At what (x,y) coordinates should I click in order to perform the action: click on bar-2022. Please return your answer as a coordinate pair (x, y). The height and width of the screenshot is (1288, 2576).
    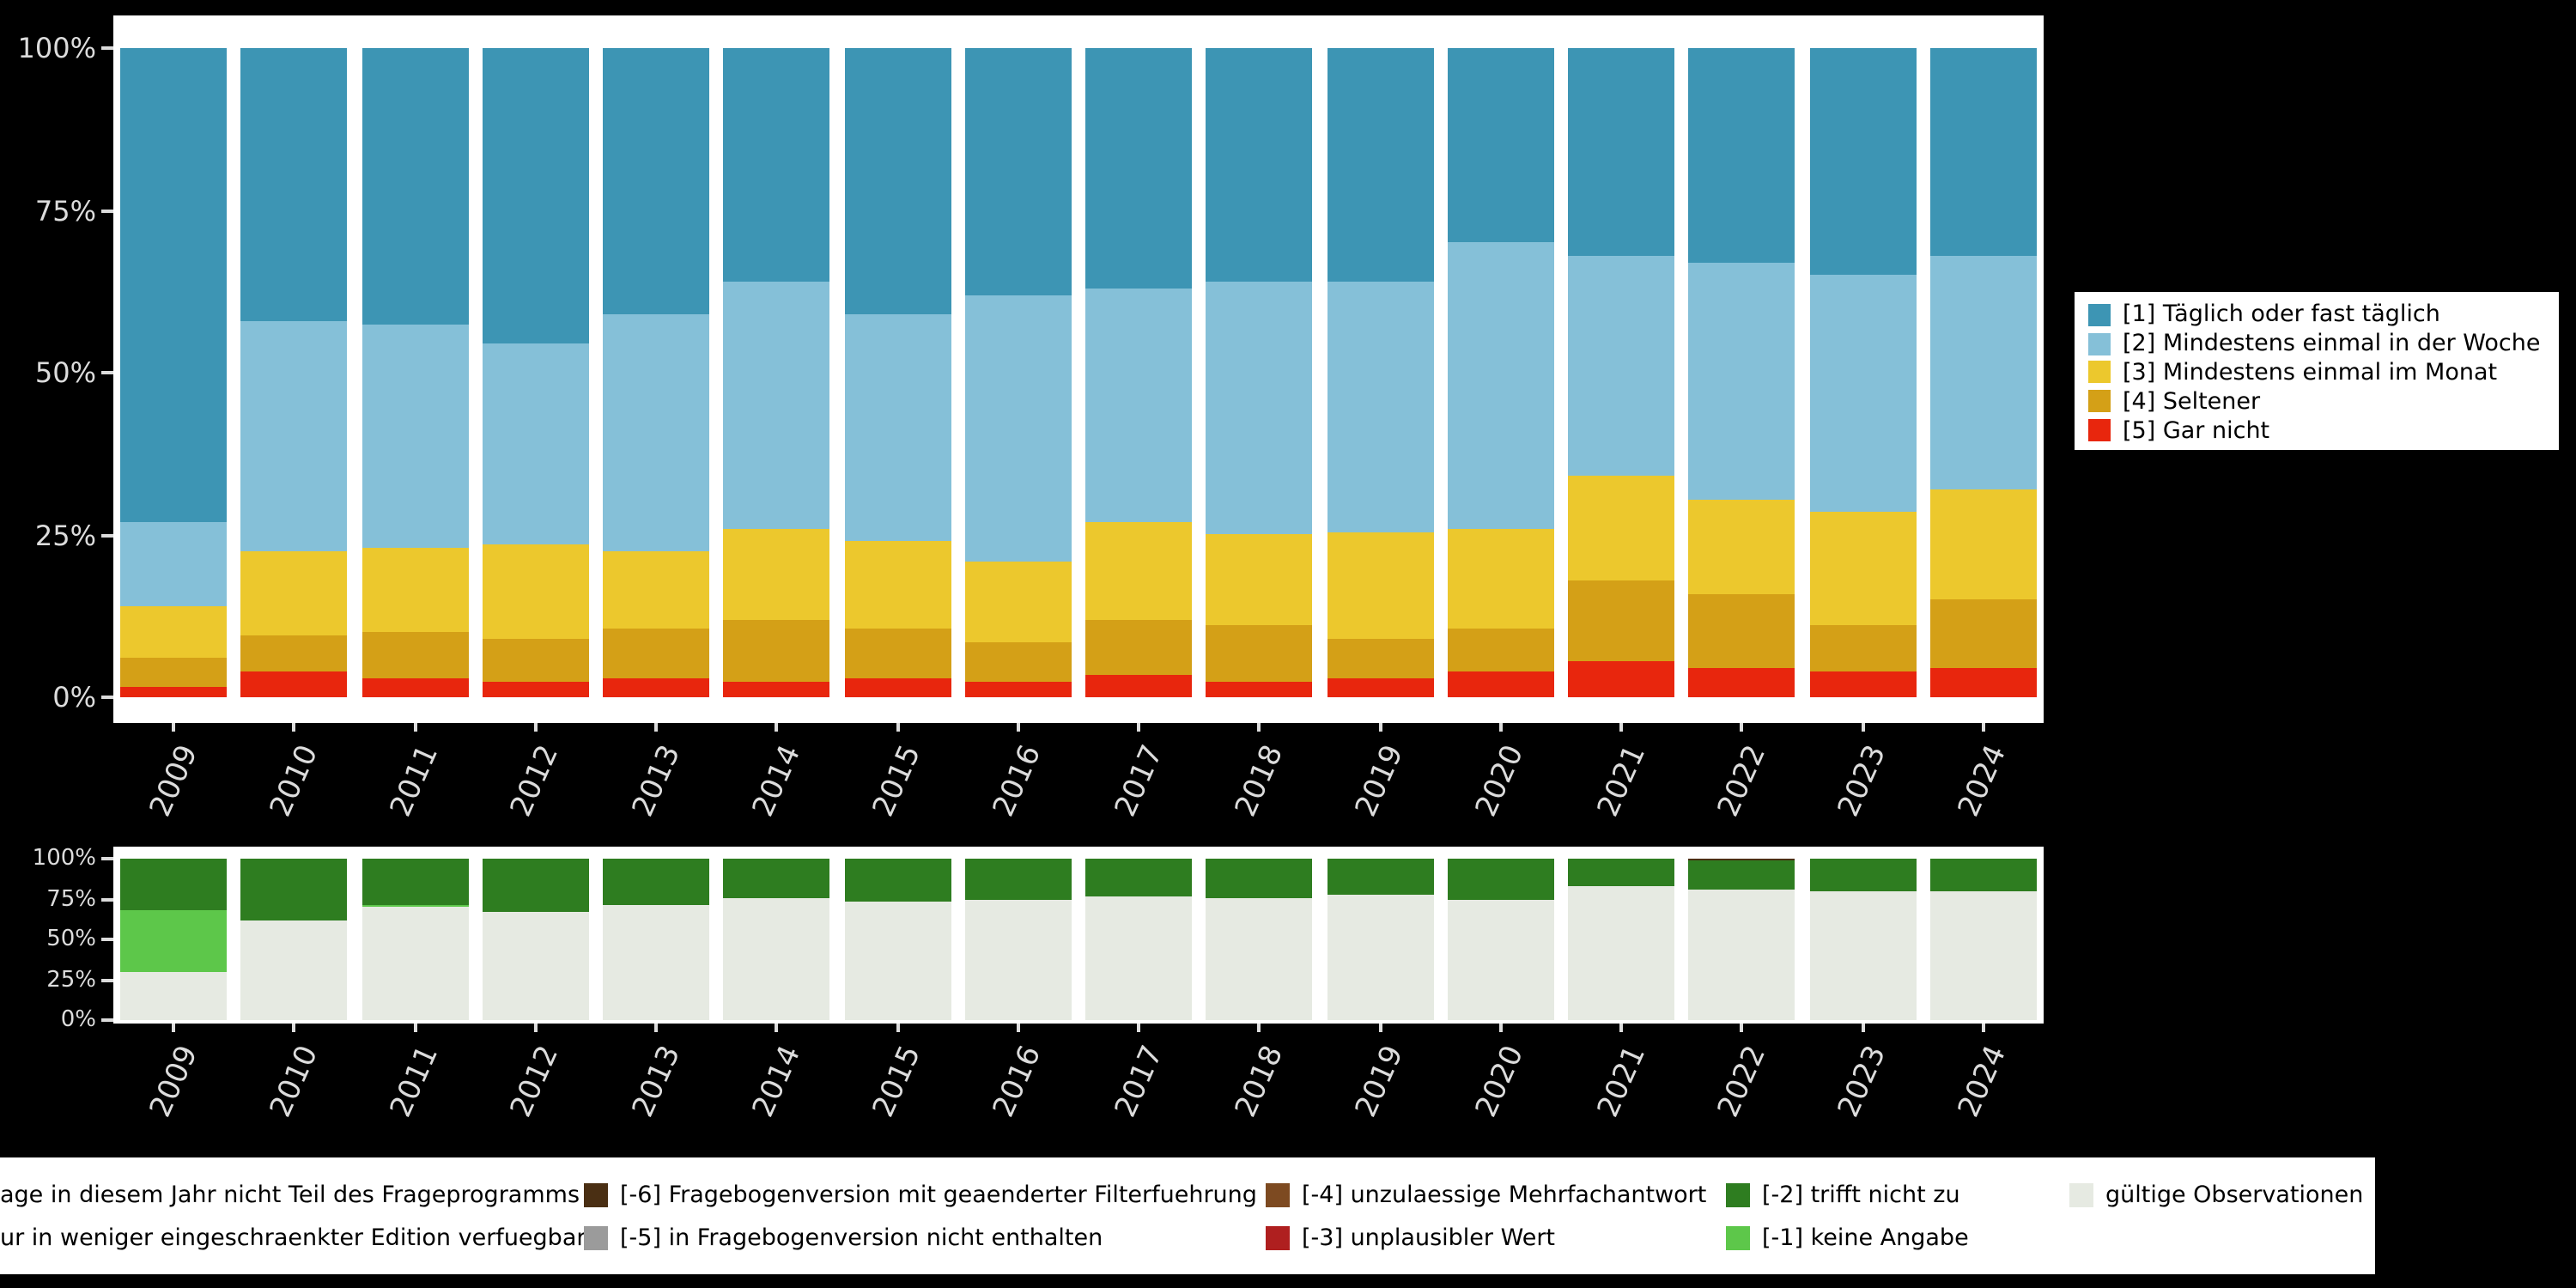
    Looking at the image, I should click on (1741, 372).